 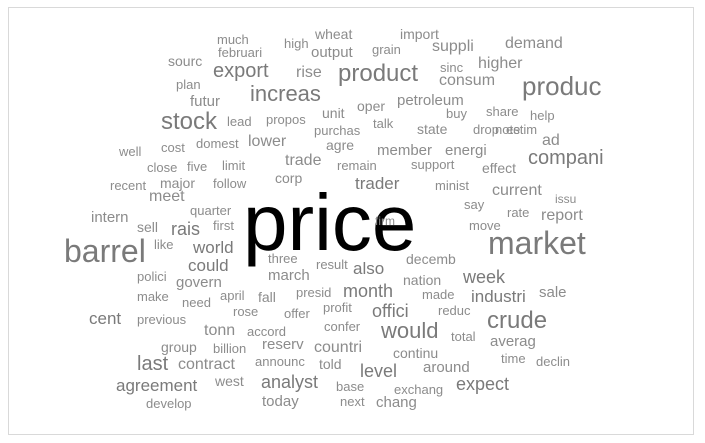 I want to click on cloud-word-made: made, so click(x=438, y=294).